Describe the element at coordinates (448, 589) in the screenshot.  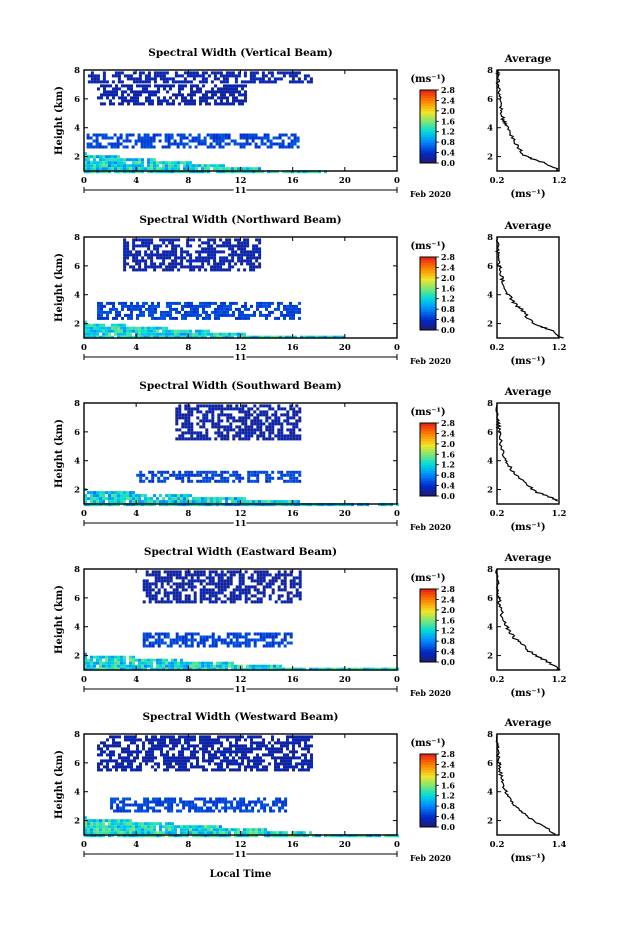
I see `colorbar-tick-label: 2.8` at that location.